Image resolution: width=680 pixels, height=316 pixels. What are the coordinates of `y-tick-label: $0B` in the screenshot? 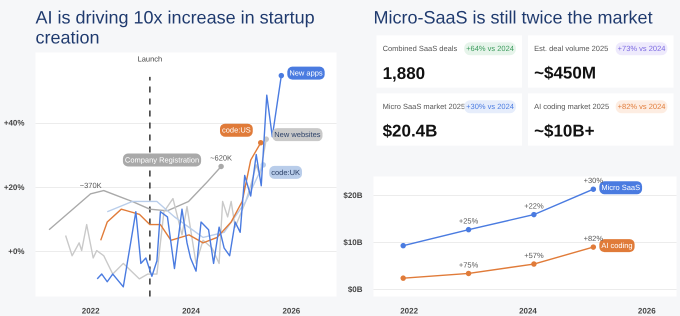 It's located at (355, 289).